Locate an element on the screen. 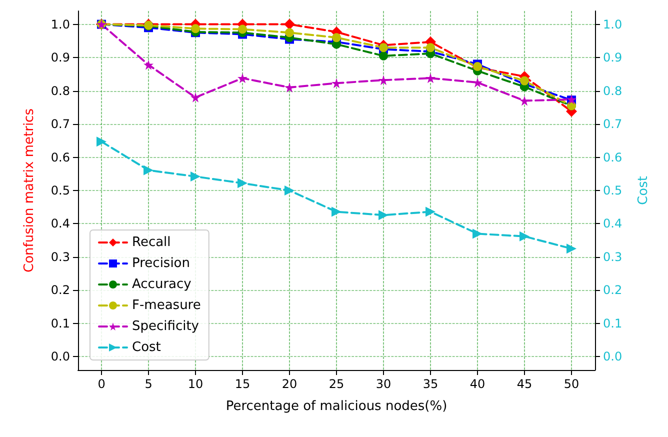 The width and height of the screenshot is (668, 437). y-tick-label: 0.0 is located at coordinates (60, 357).